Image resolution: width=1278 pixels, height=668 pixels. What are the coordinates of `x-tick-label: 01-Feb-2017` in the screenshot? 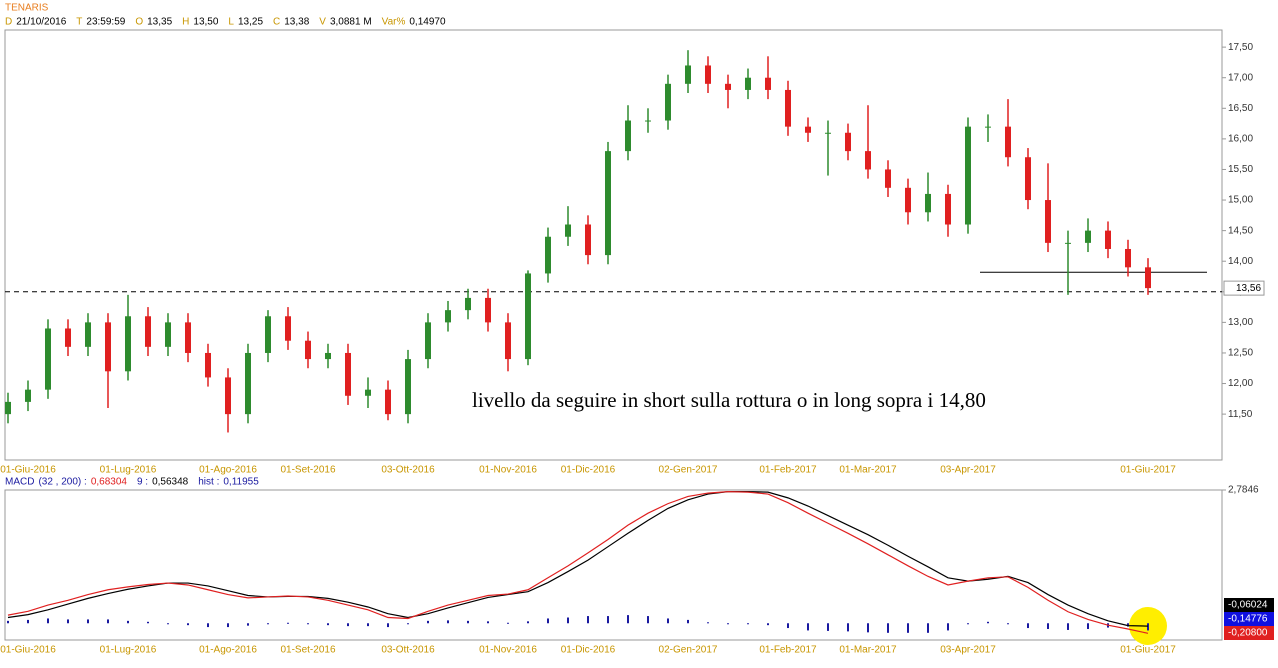 It's located at (788, 650).